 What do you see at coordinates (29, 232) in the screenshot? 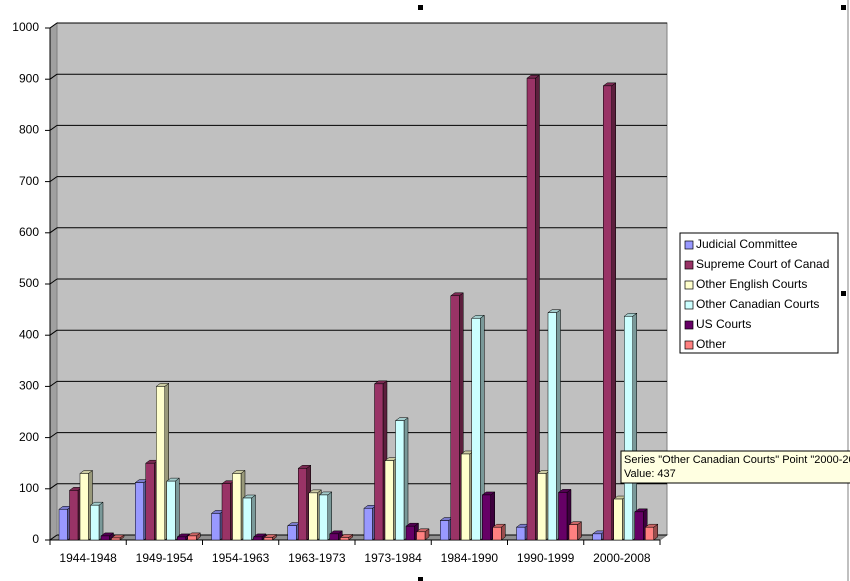
I see `y-tick-label: 600` at bounding box center [29, 232].